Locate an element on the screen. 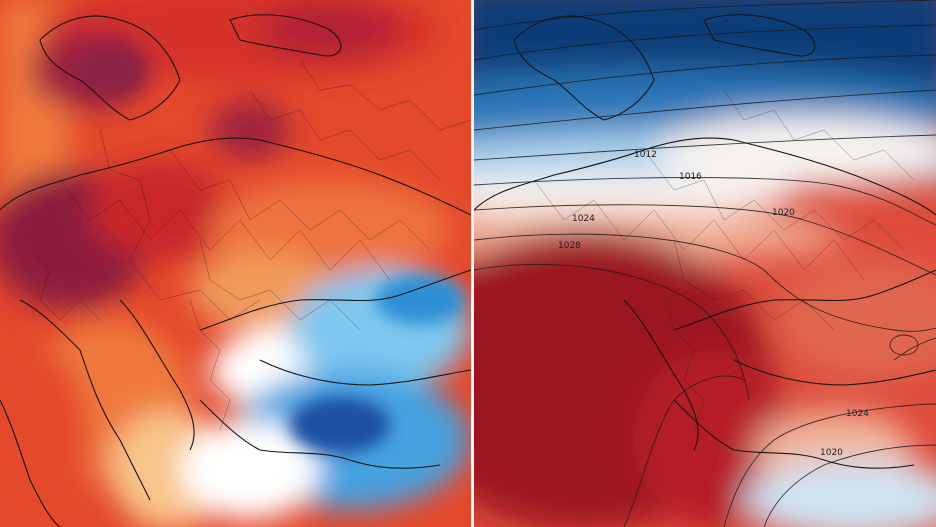 The height and width of the screenshot is (527, 936). anomaly-balkan-mild is located at coordinates (260, 290).